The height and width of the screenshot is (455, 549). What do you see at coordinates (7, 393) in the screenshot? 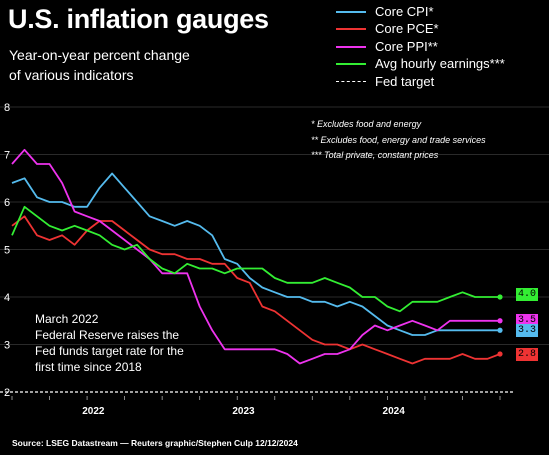
I see `y-tick-label-2: 2` at bounding box center [7, 393].